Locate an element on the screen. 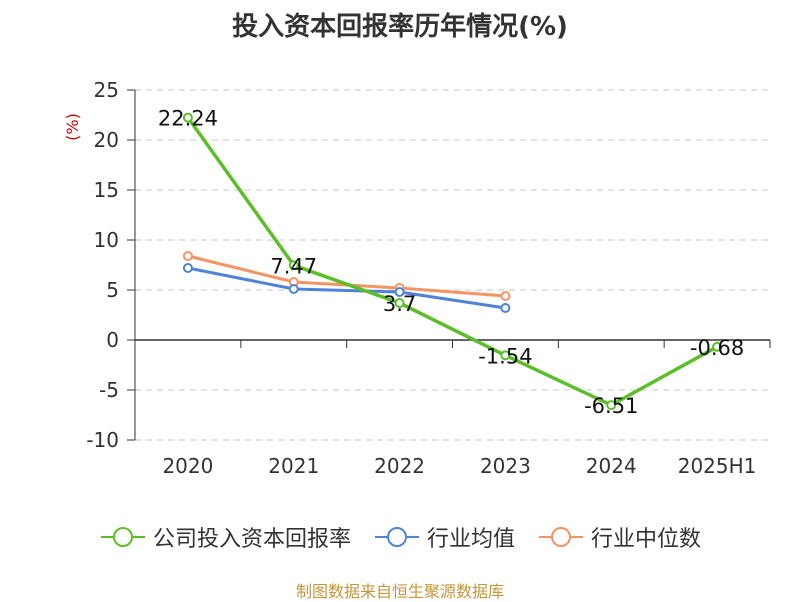  y-axis-label: (%) is located at coordinates (72, 127).